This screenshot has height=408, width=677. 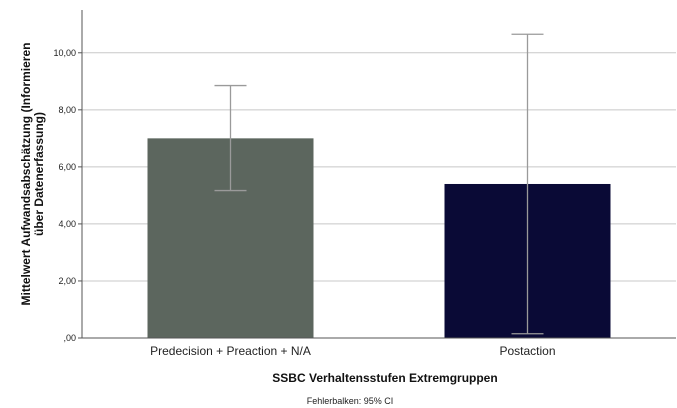 What do you see at coordinates (67, 167) in the screenshot?
I see `y-tick-label: 6,00` at bounding box center [67, 167].